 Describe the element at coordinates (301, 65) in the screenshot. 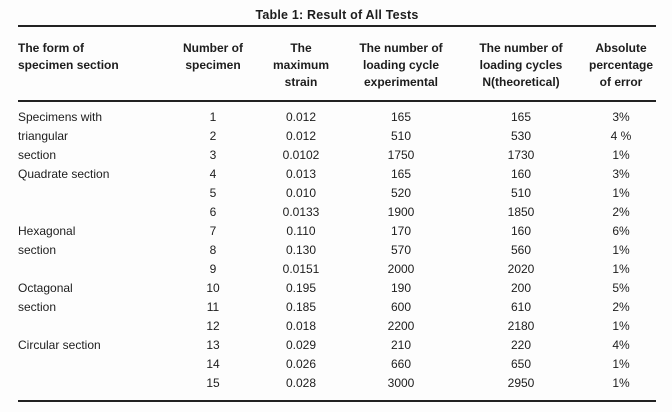

I see `column-header-maximum-strain: The maximum strain` at that location.